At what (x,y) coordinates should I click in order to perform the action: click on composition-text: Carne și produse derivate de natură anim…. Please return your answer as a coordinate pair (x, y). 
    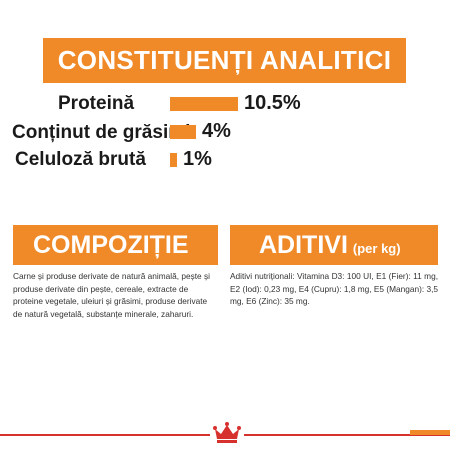
    Looking at the image, I should click on (111, 295).